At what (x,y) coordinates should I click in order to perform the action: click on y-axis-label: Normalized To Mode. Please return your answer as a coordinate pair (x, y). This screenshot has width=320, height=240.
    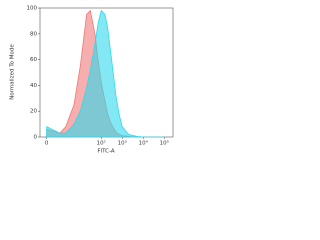
    Looking at the image, I should click on (13, 72).